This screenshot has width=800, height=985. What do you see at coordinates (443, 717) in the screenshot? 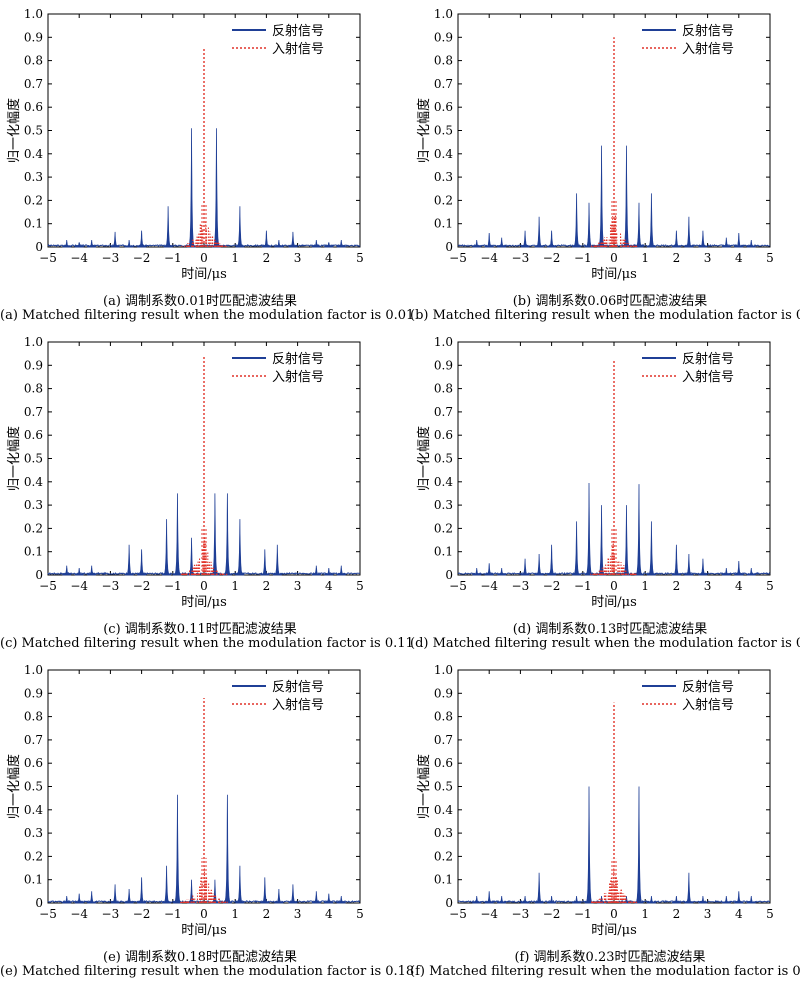
I see `y-tick-label: 0.8` at bounding box center [443, 717].